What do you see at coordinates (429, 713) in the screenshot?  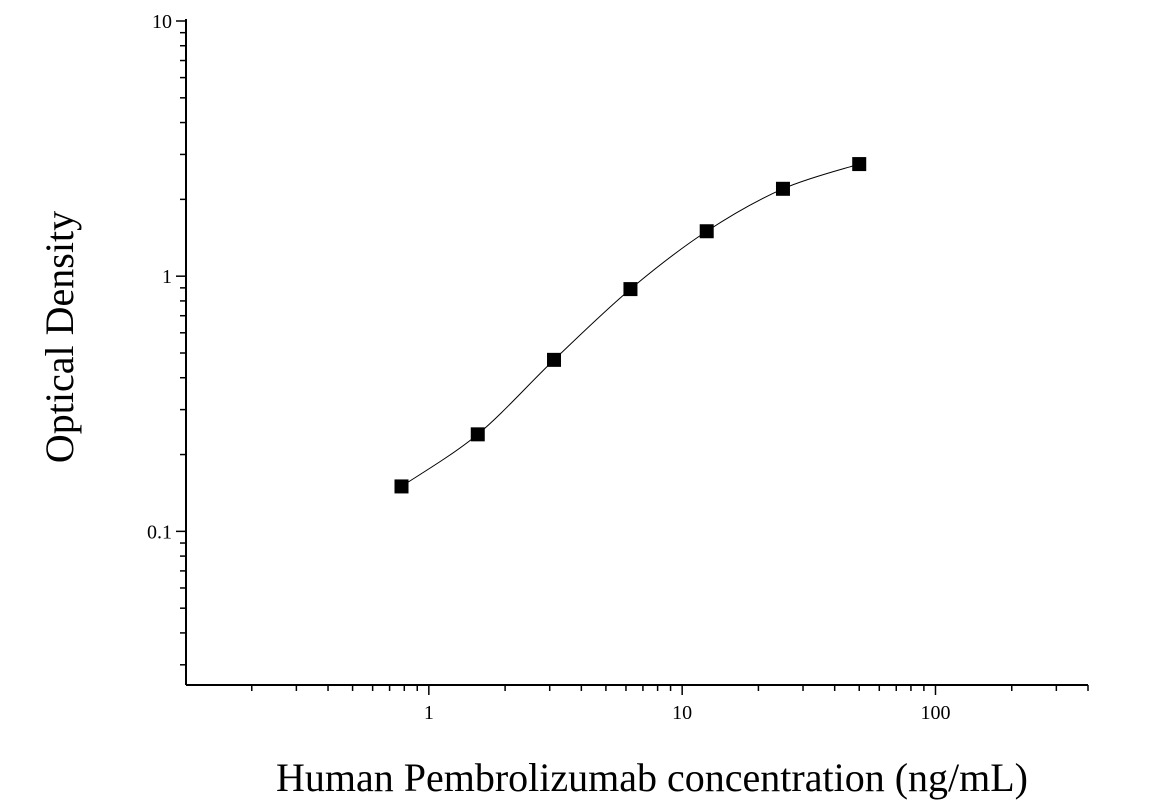 I see `x-tick-label: 1` at bounding box center [429, 713].